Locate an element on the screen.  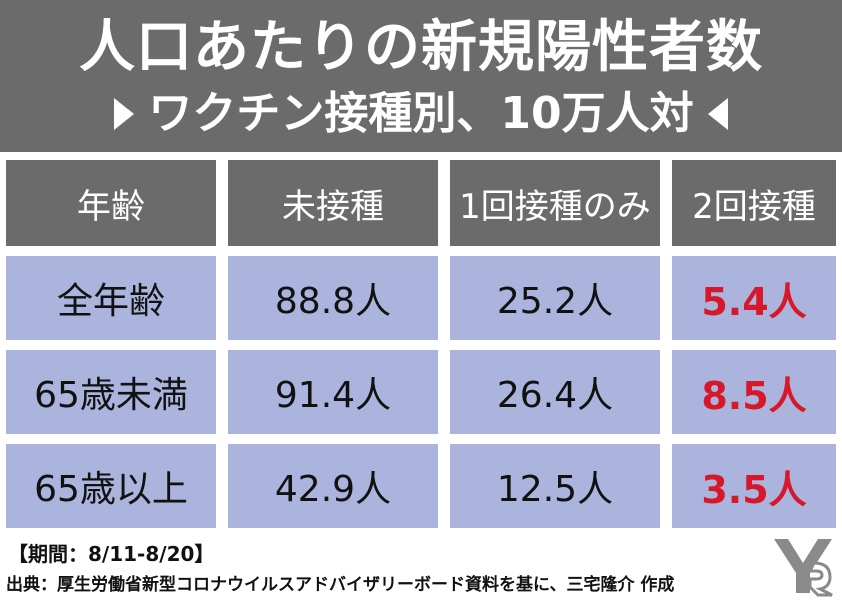
row-label-all: 全年齢 is located at coordinates (111, 298).